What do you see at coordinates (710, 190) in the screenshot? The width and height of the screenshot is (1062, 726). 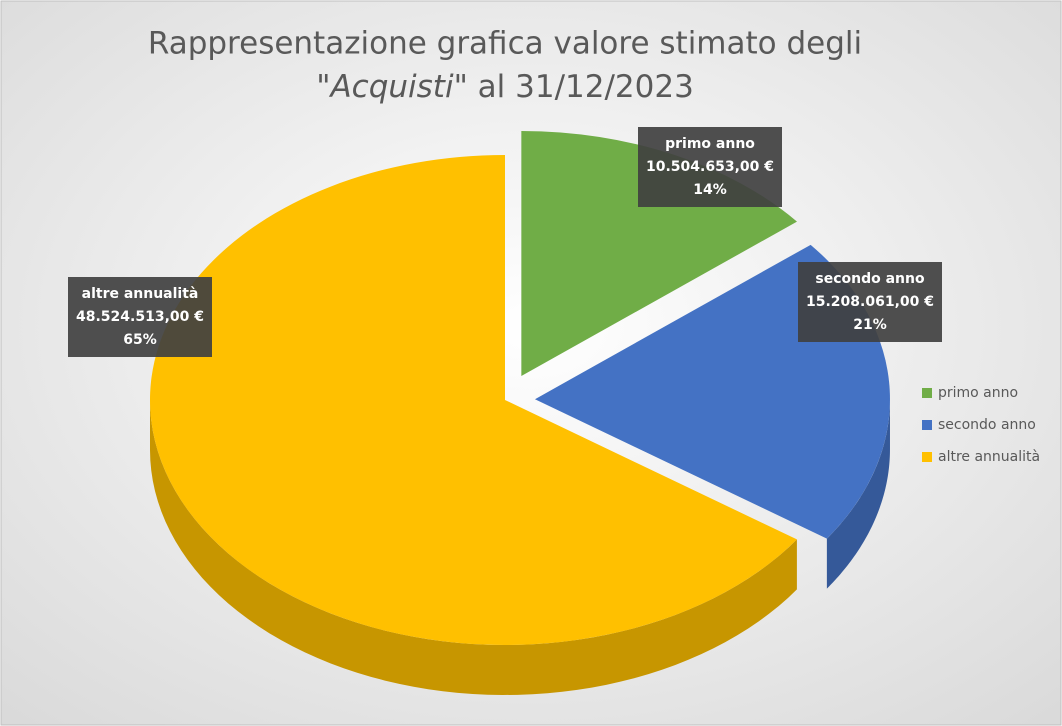 I see `data-label-text: 14%` at bounding box center [710, 190].